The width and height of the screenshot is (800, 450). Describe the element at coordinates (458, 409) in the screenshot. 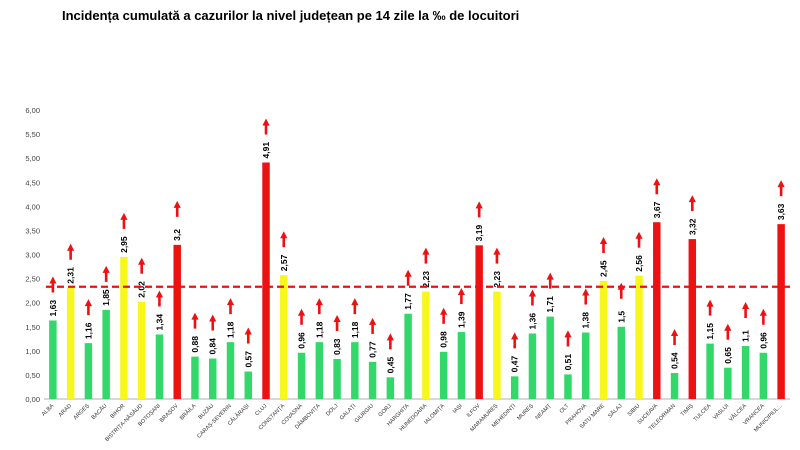

I see `x-tick-label: IAȘI` at that location.